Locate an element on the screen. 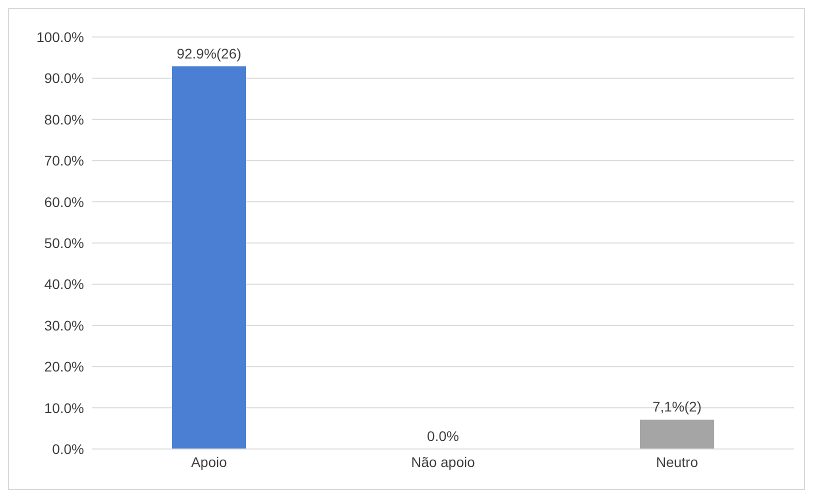  data-label: 7,1%(2) is located at coordinates (677, 406).